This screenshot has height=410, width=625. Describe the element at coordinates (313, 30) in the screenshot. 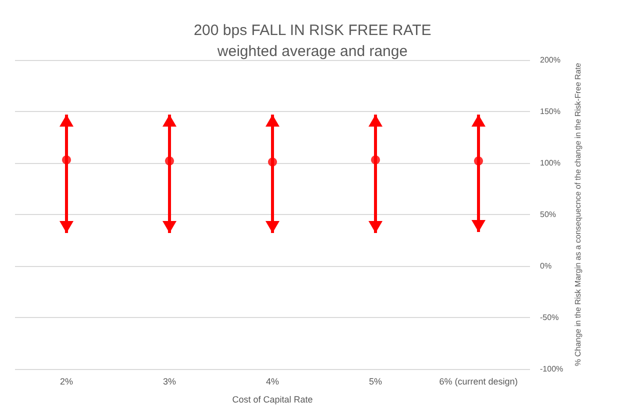

I see `chart-title: 200 bps FALL IN RISK FREE RATE` at that location.